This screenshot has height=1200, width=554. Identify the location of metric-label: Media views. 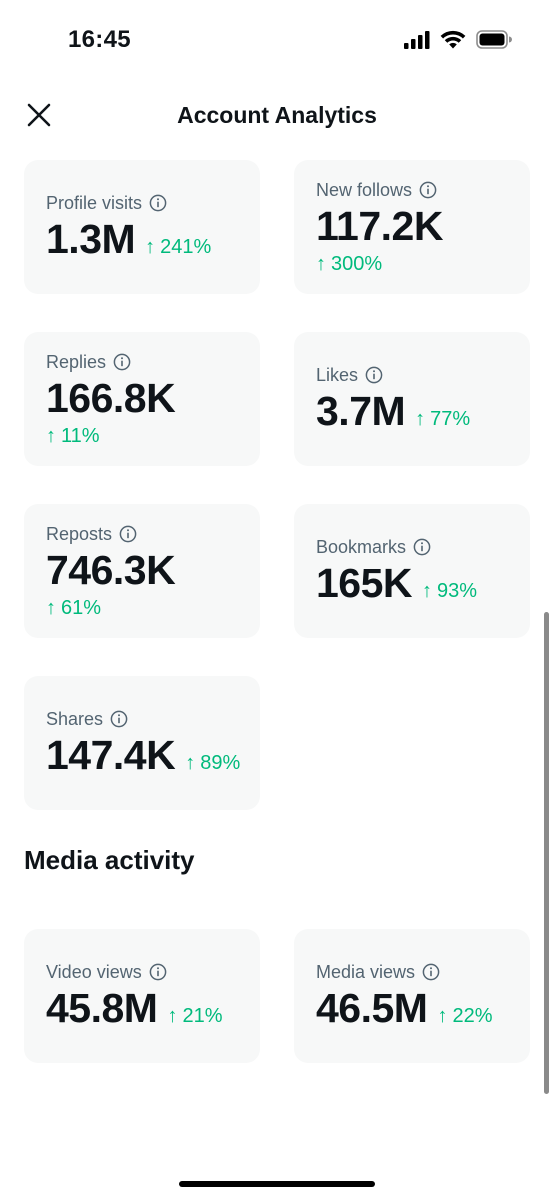
(366, 972).